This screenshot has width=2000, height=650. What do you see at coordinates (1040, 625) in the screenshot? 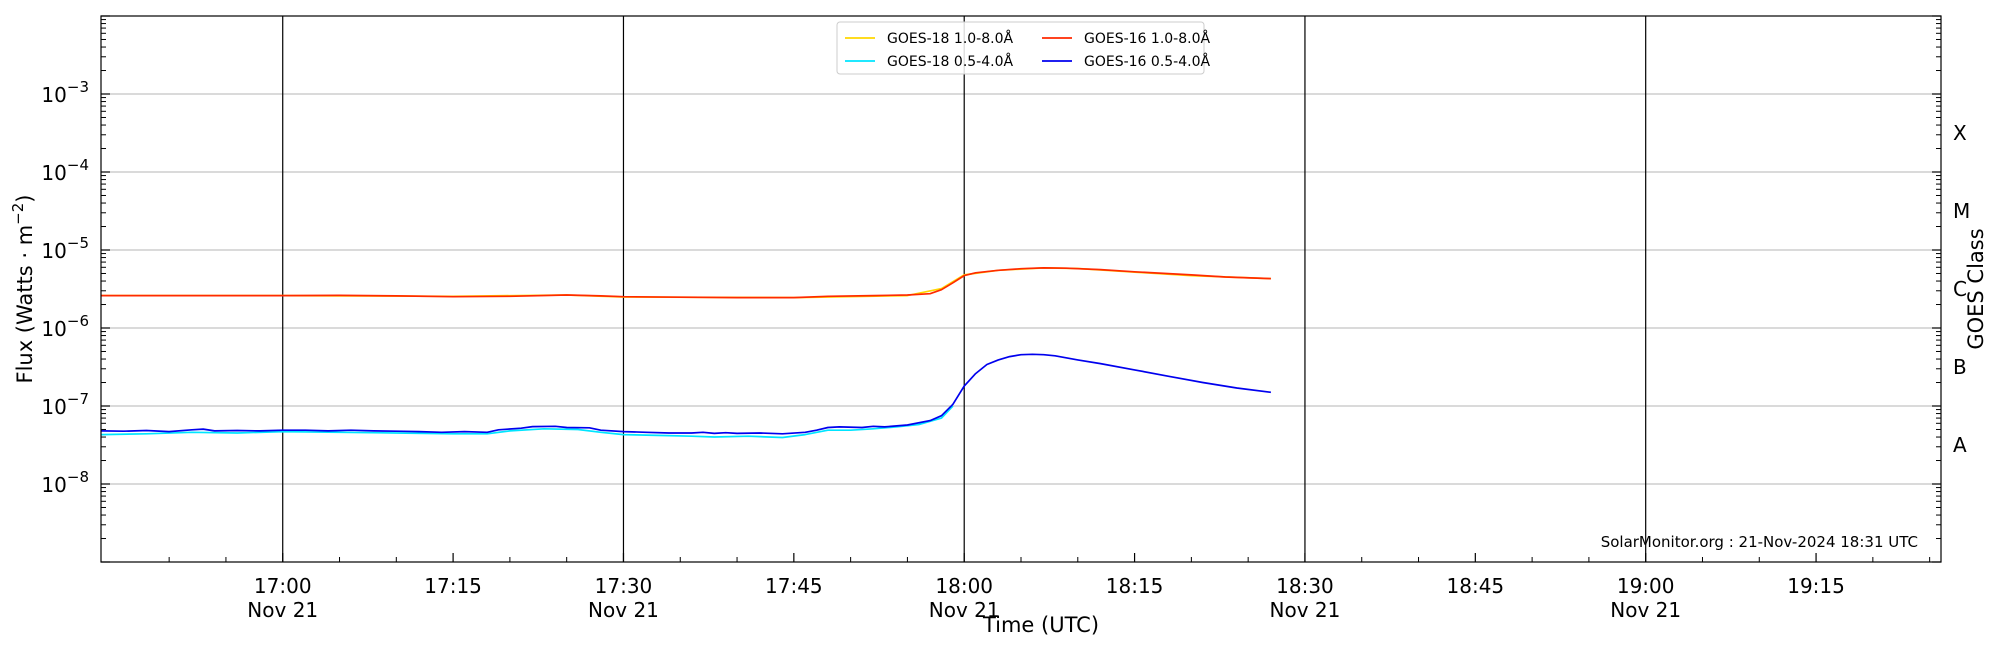
I see `x-axis-title: Time (UTC)` at bounding box center [1040, 625].